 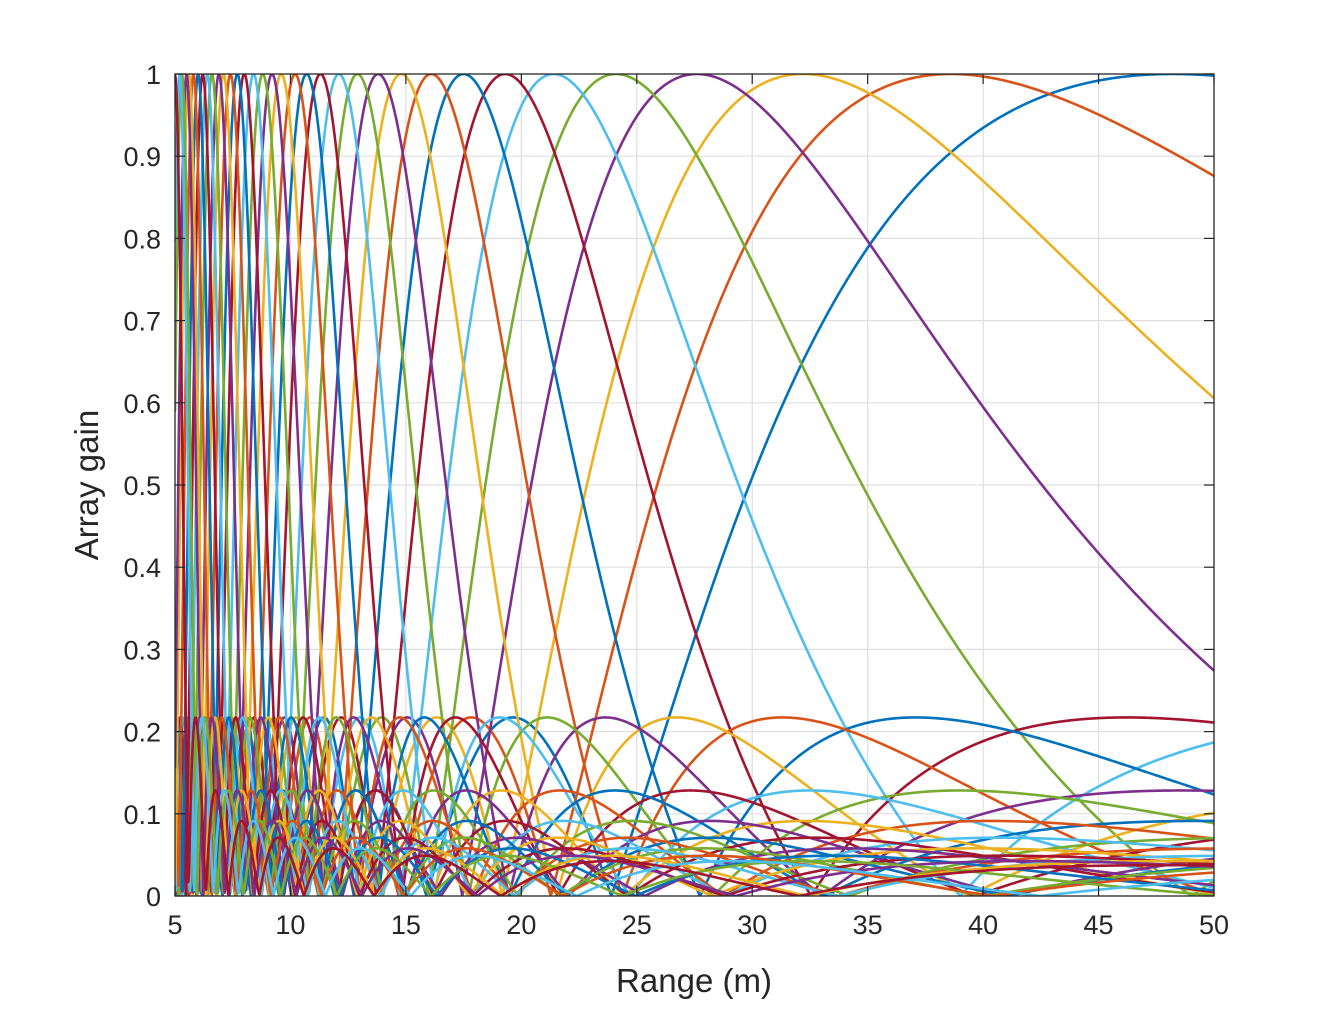 What do you see at coordinates (983, 925) in the screenshot?
I see `x-tick-label: 40` at bounding box center [983, 925].